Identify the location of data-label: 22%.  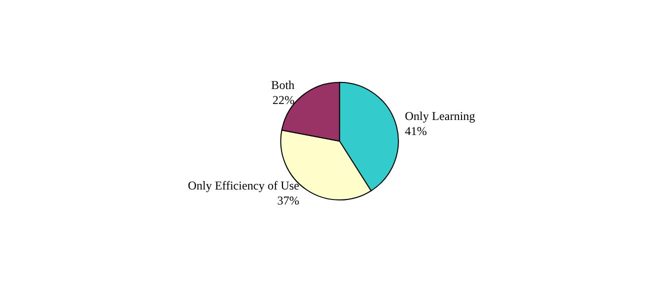
(283, 100).